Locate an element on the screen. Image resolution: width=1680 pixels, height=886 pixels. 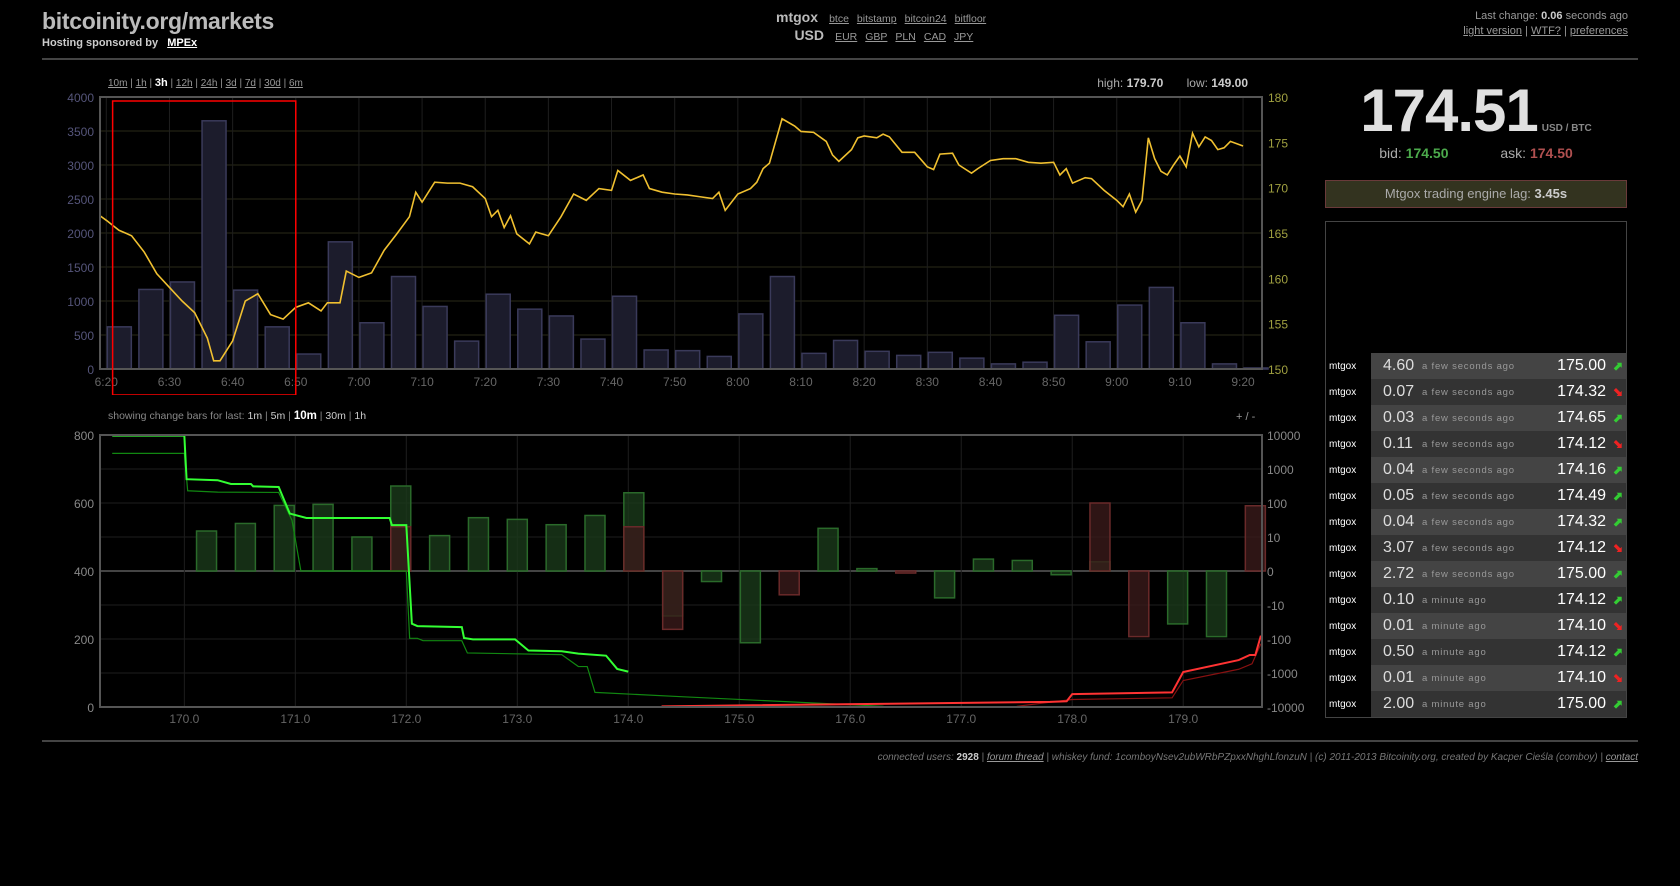
x-tick-label: 6:30 is located at coordinates (170, 382).